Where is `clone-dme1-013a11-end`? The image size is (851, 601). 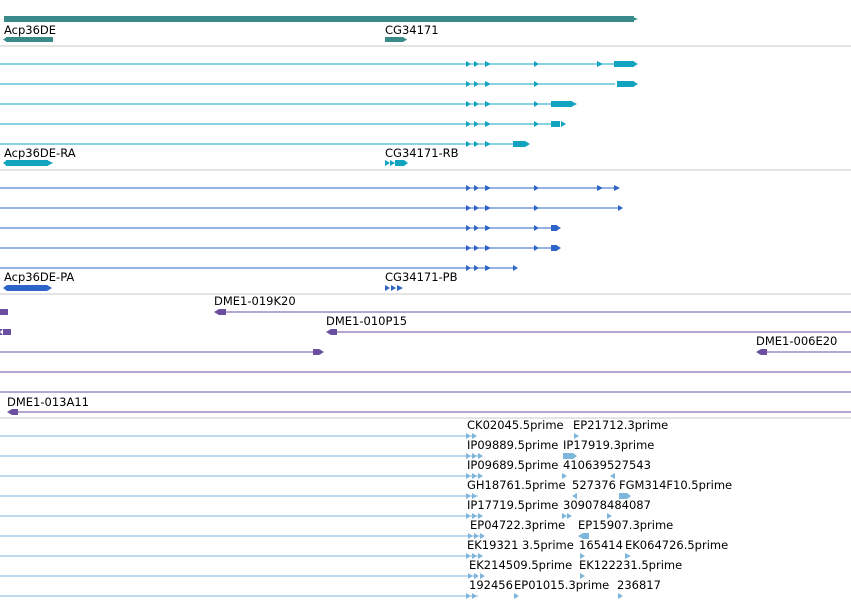
clone-dme1-013a11-end is located at coordinates (12, 412).